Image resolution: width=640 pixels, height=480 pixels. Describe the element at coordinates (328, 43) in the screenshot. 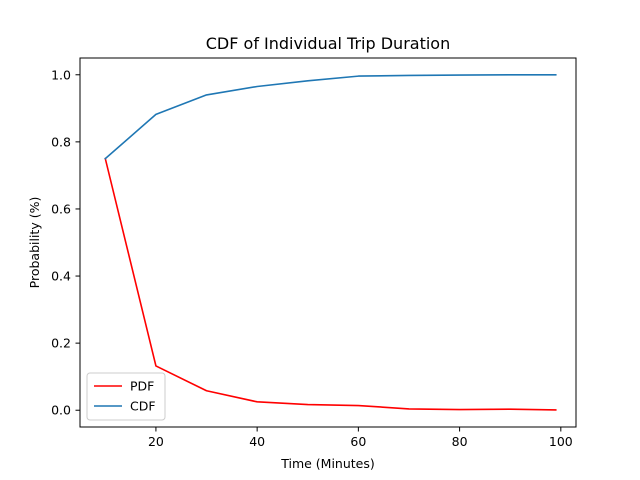

I see `chart-title: CDF of Individual Trip Duration` at that location.